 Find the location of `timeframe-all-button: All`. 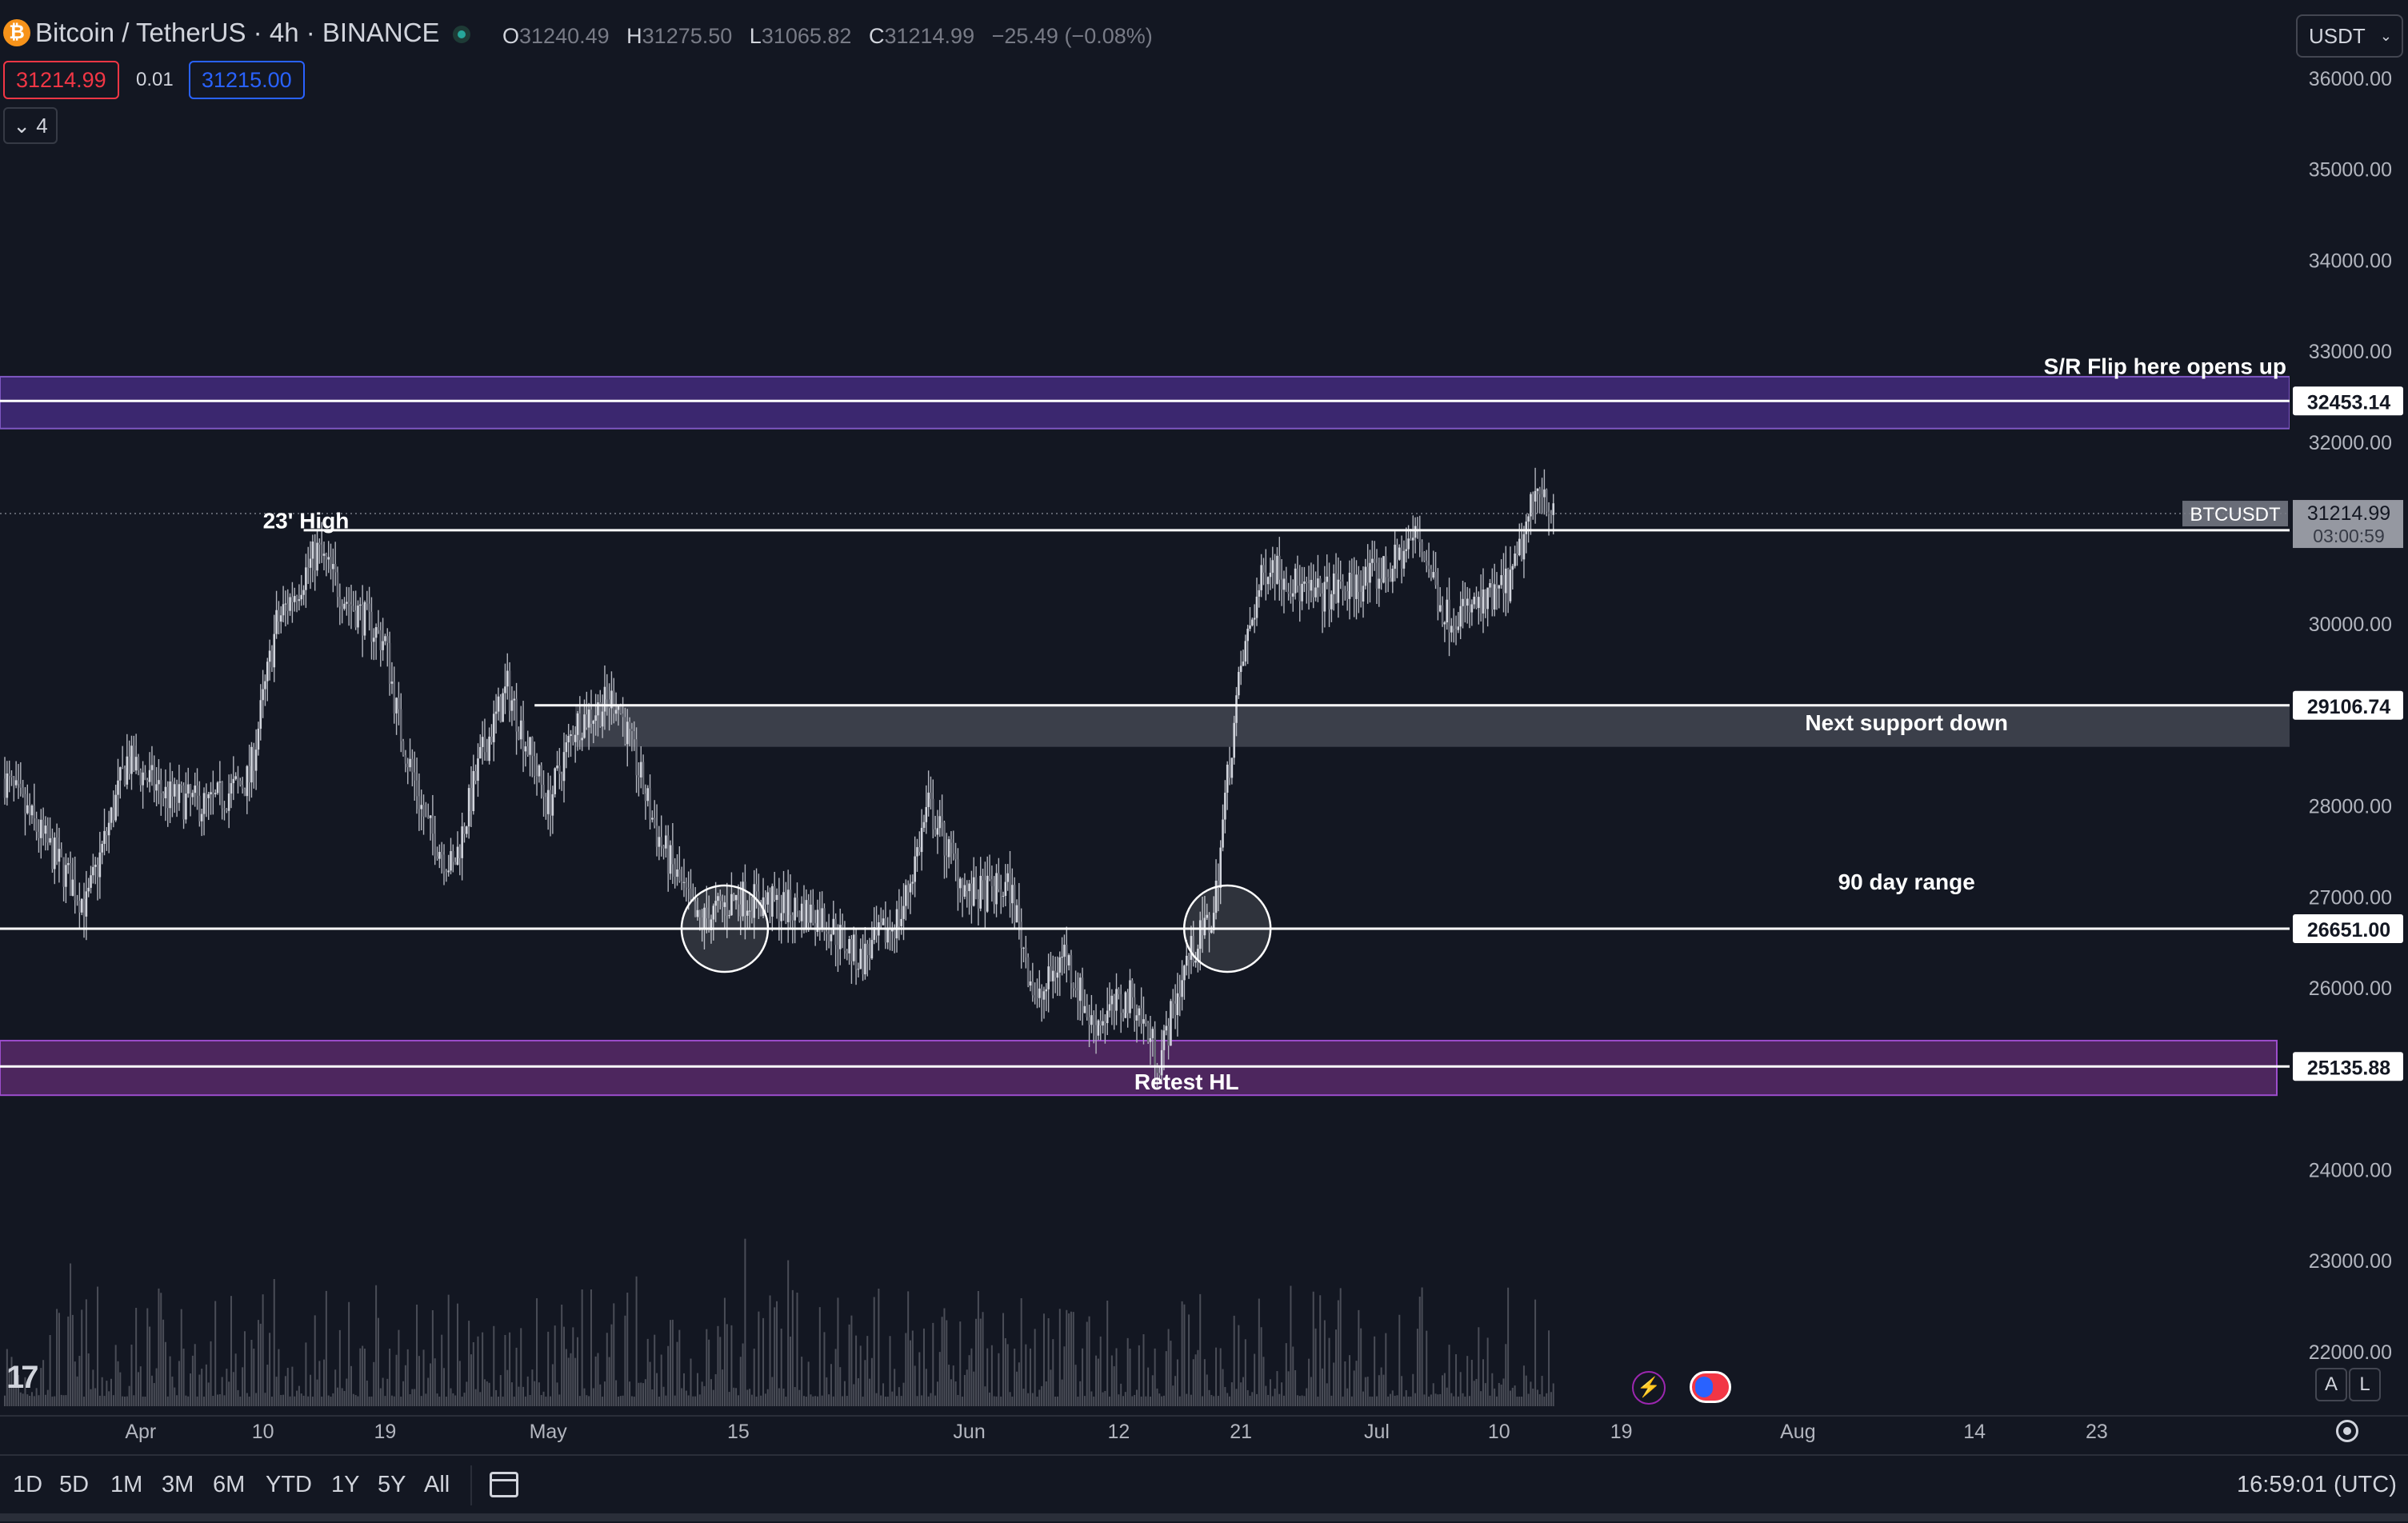

timeframe-all-button: All is located at coordinates (437, 1485).